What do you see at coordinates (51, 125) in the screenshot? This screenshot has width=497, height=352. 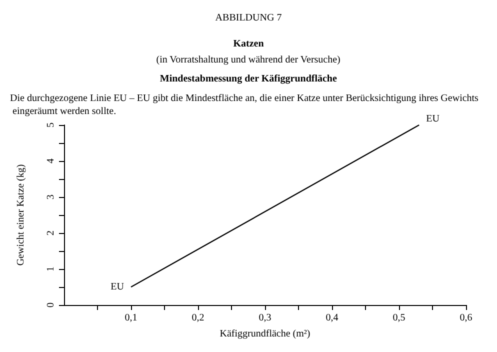 I see `y-tick-label: 5` at bounding box center [51, 125].